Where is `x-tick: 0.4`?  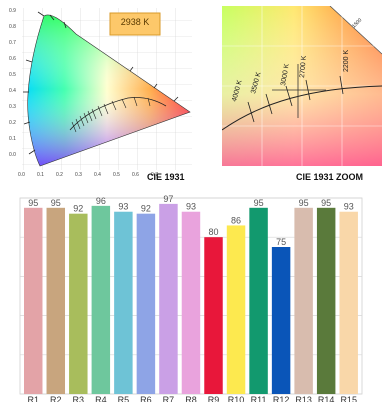
x-tick: 0.4 is located at coordinates (97, 175).